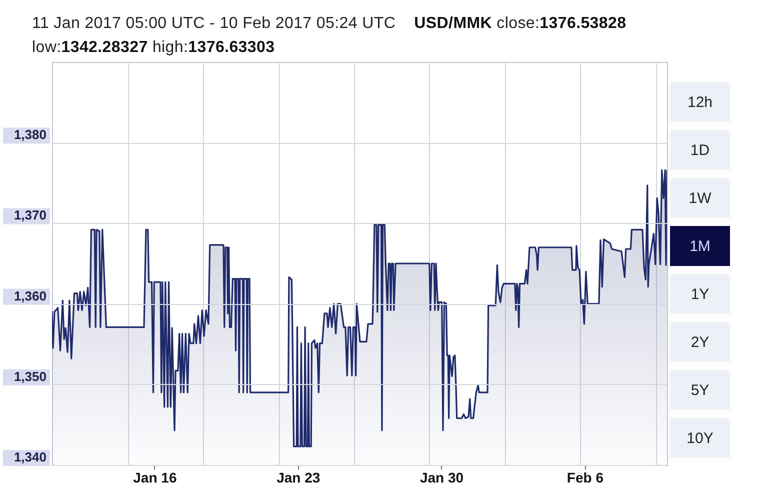 This screenshot has height=494, width=762. Describe the element at coordinates (298, 478) in the screenshot. I see `x-tick-label: Jan 23` at that location.